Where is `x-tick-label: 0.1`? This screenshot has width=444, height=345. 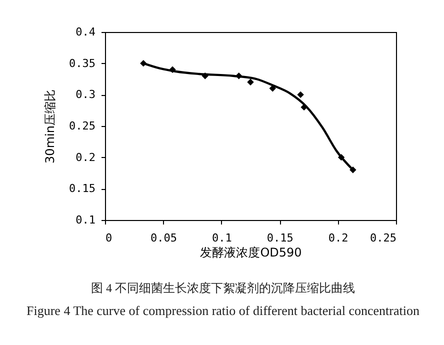
x-tick-label: 0.1 is located at coordinates (222, 238).